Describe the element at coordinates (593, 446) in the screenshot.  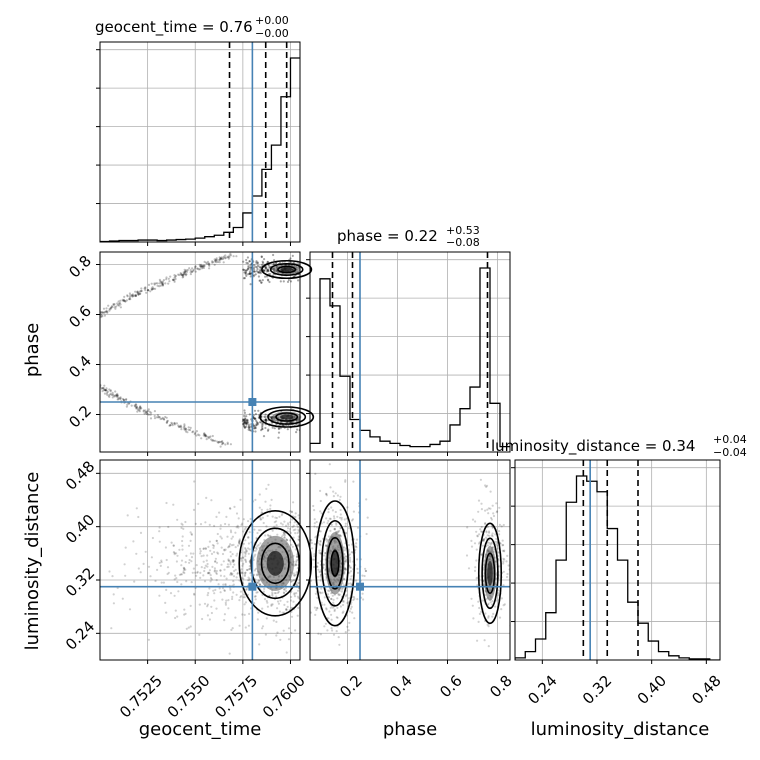
I see `title-luminosity-distance: luminosity_distance = 0.34` at that location.